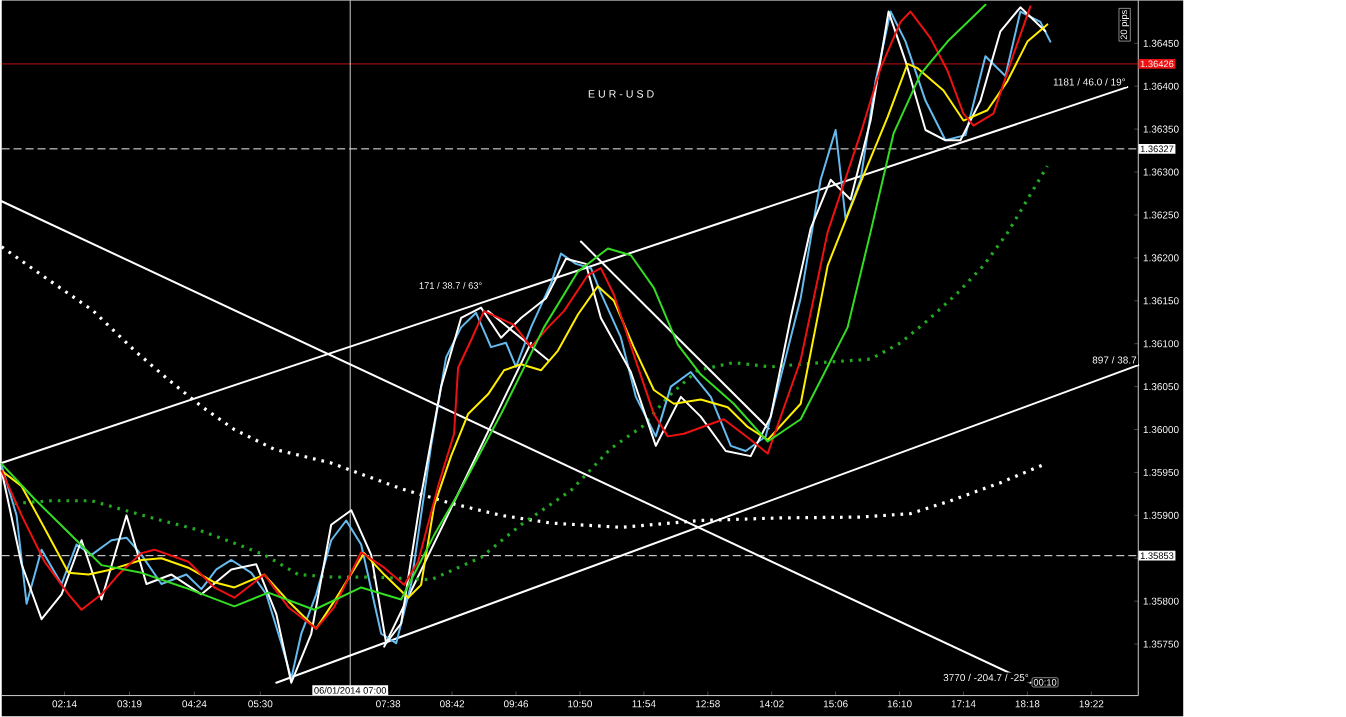  I want to click on y-tick-label: 1.36300, so click(1161, 172).